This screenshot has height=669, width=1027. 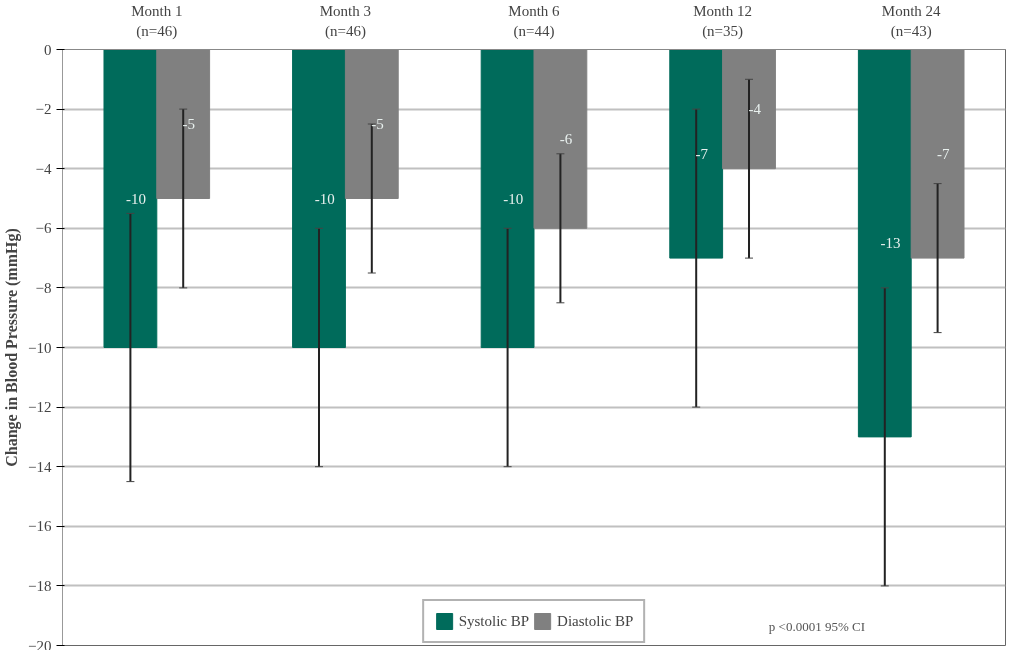 I want to click on y-tick-label: −18, so click(x=40, y=585).